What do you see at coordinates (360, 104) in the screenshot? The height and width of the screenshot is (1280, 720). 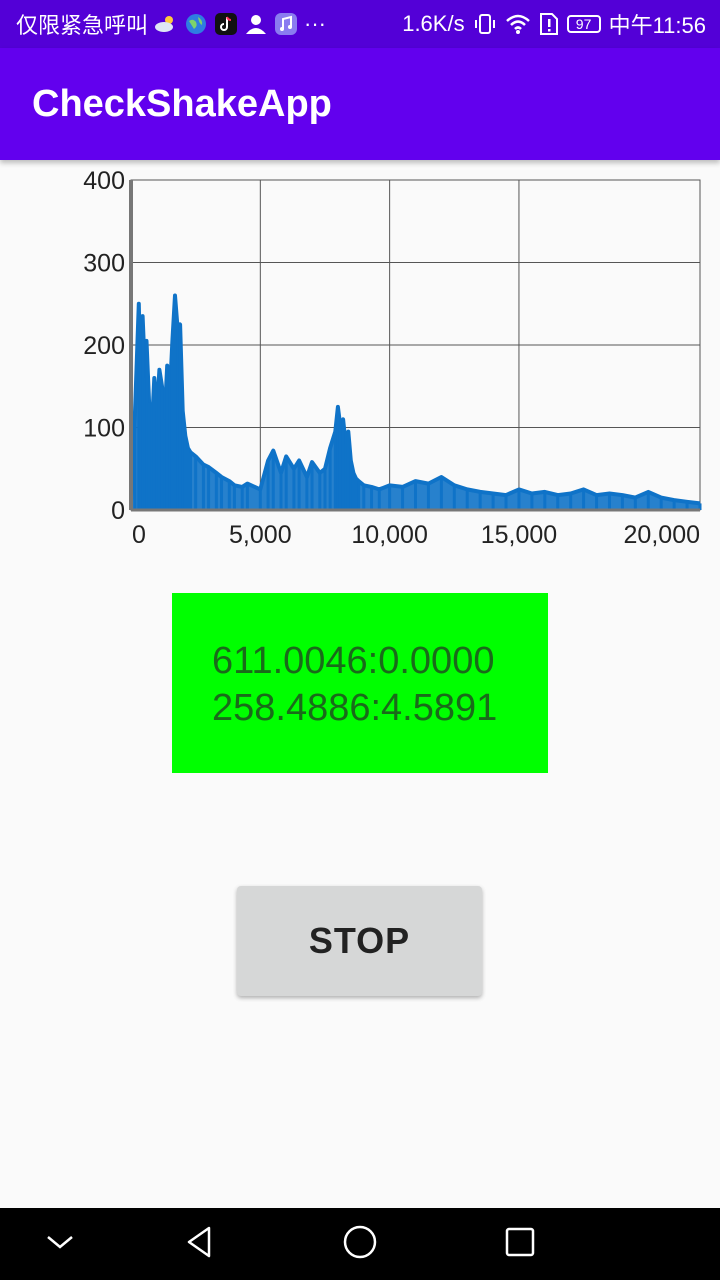 I see `app-bar: CheckShakeApp` at bounding box center [360, 104].